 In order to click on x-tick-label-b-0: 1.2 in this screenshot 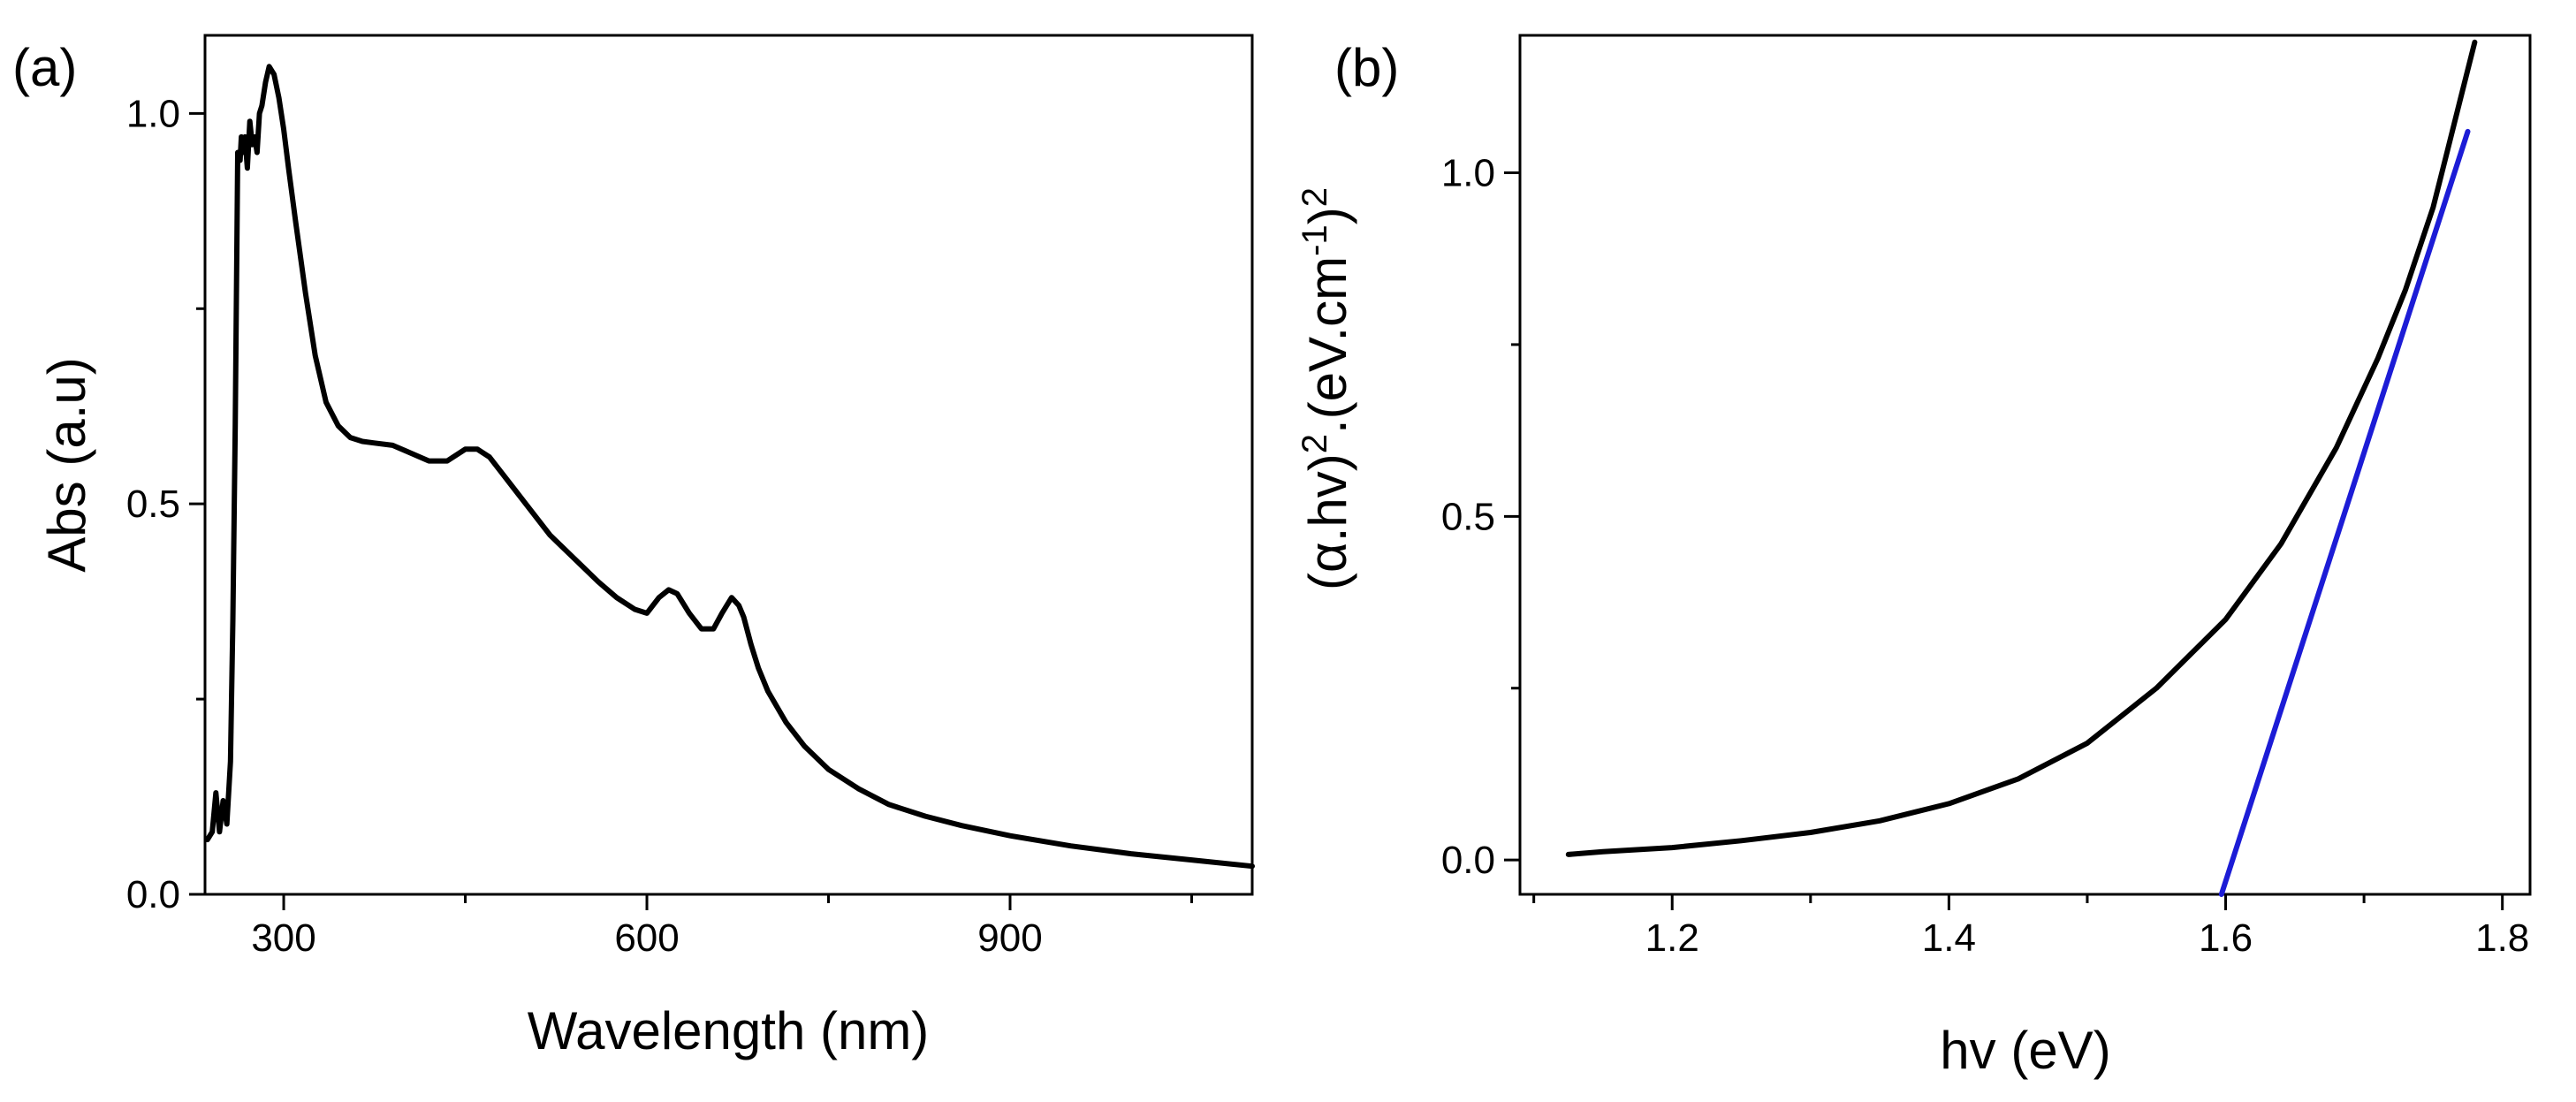, I will do `click(1672, 938)`.